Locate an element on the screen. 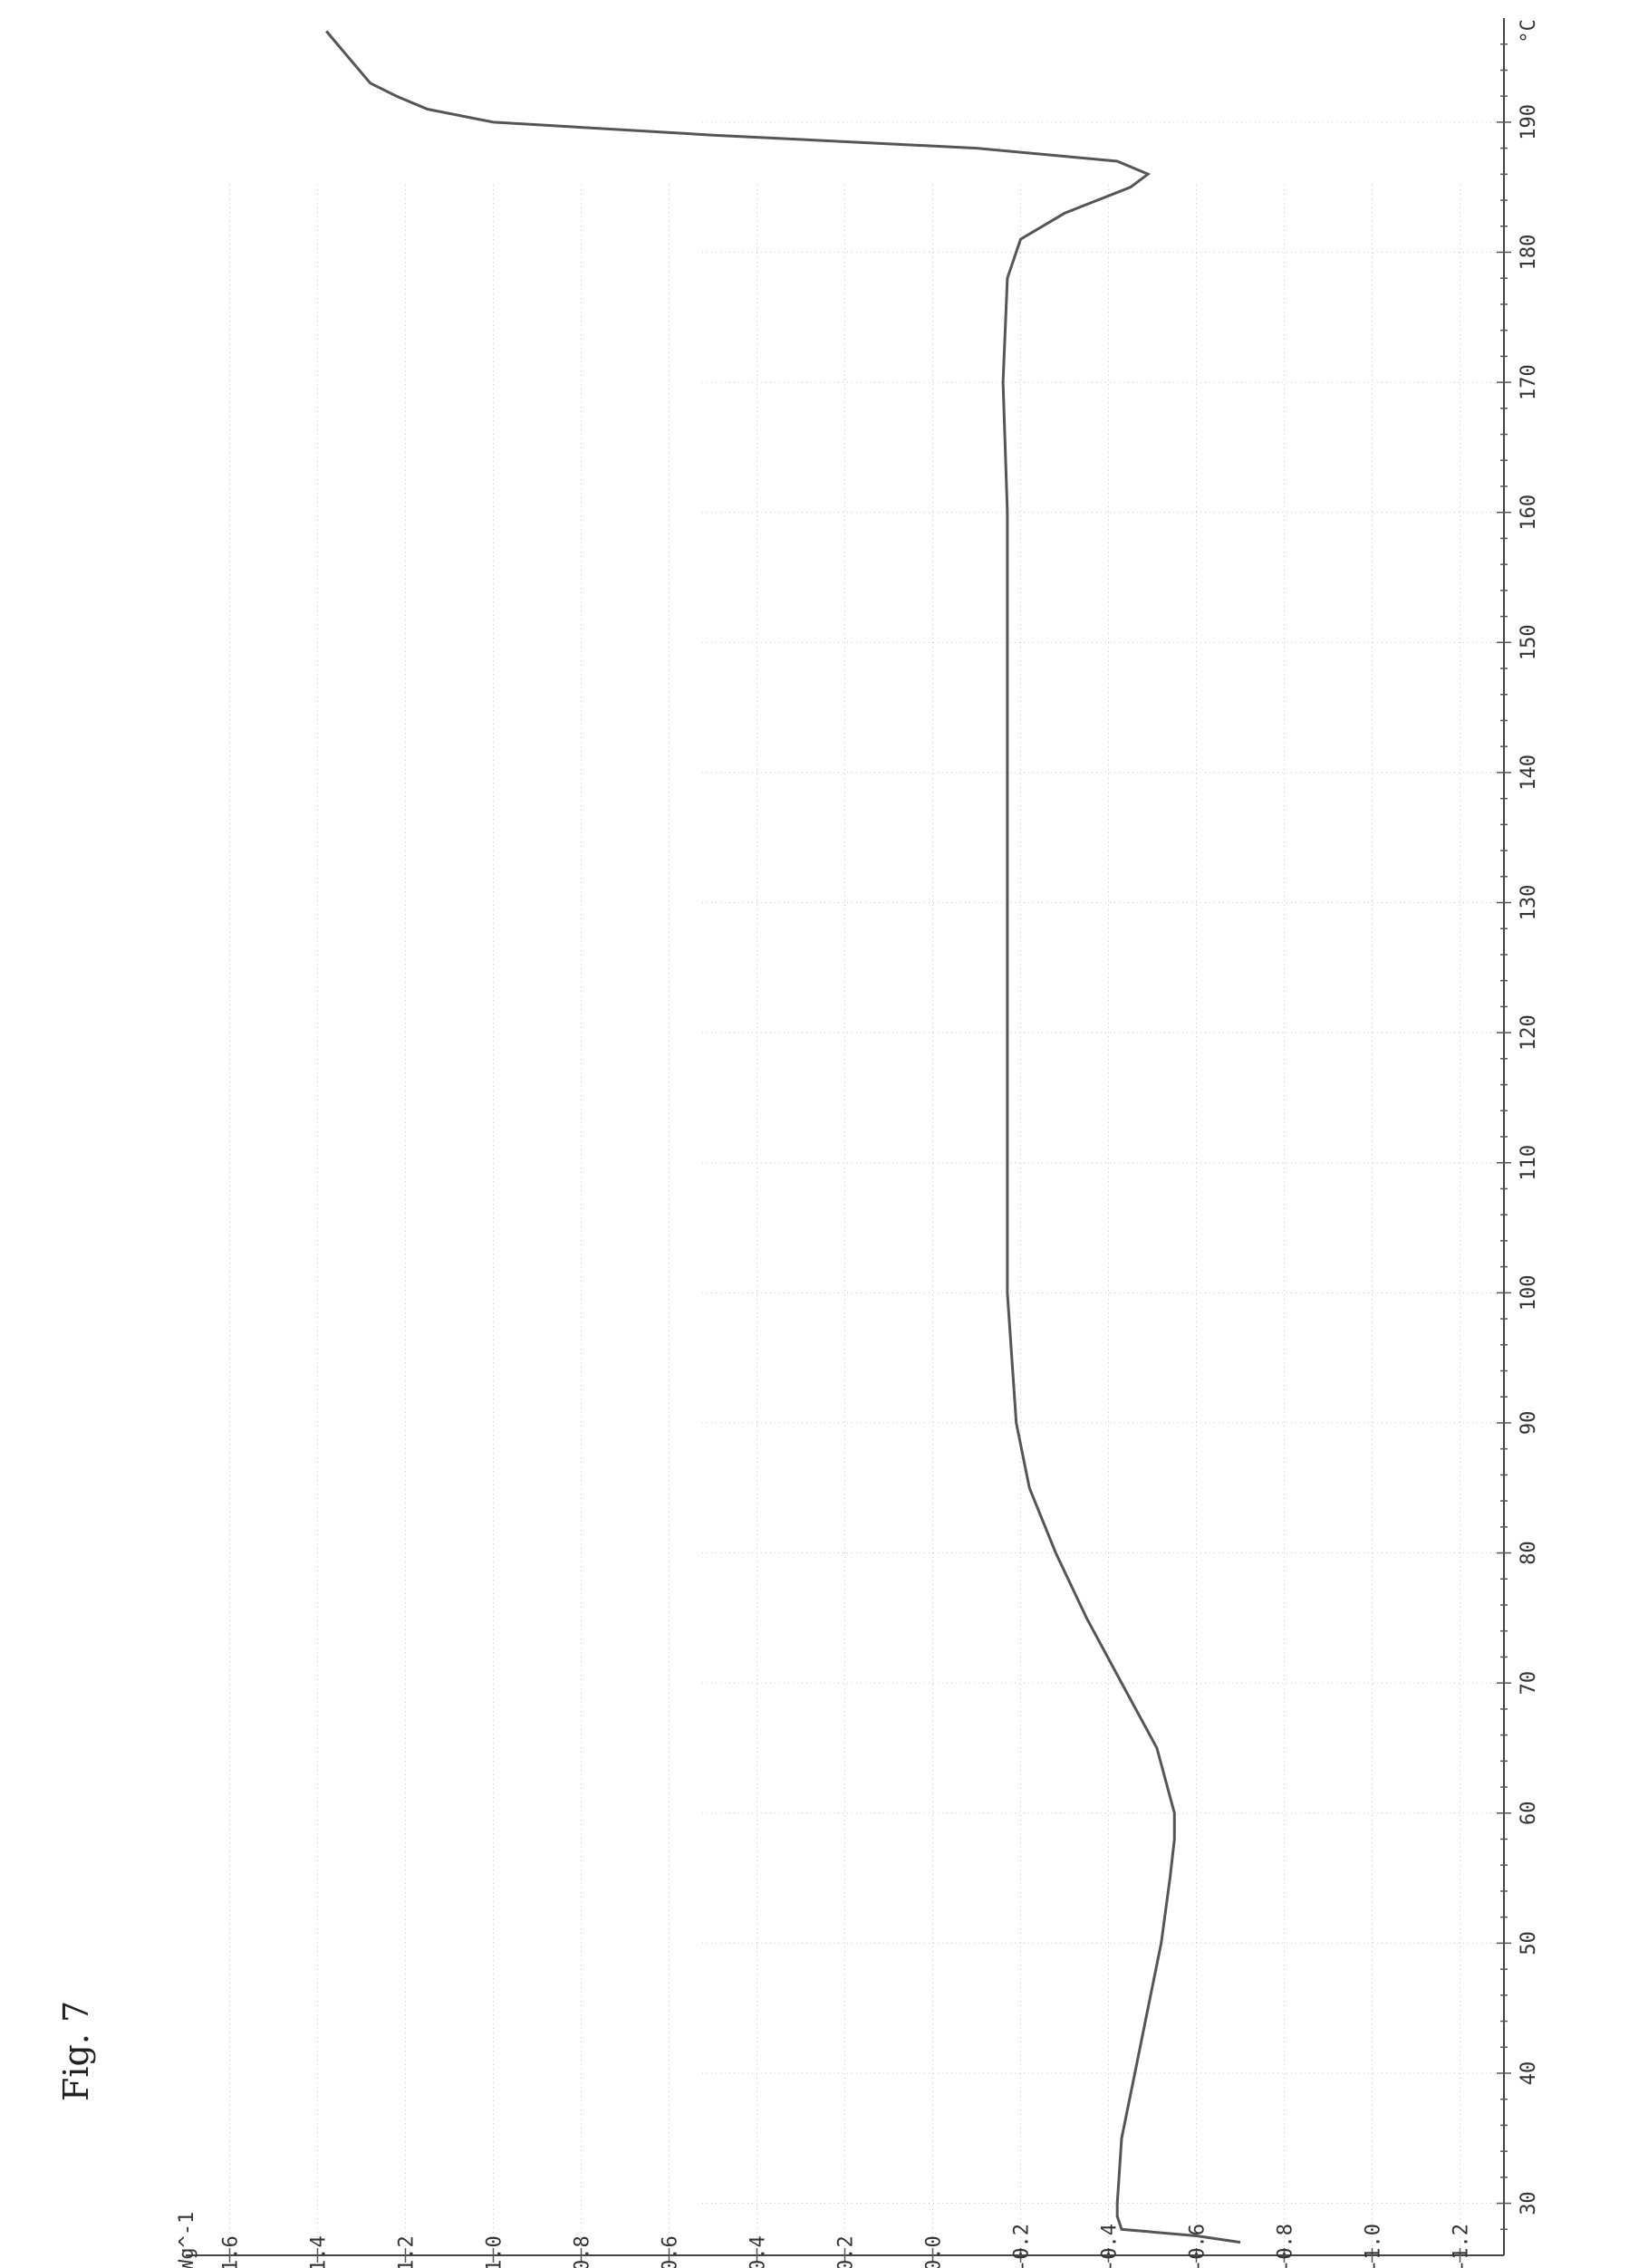 This screenshot has height=2268, width=1648. temperature-tick-label-130: 130 is located at coordinates (1529, 903).